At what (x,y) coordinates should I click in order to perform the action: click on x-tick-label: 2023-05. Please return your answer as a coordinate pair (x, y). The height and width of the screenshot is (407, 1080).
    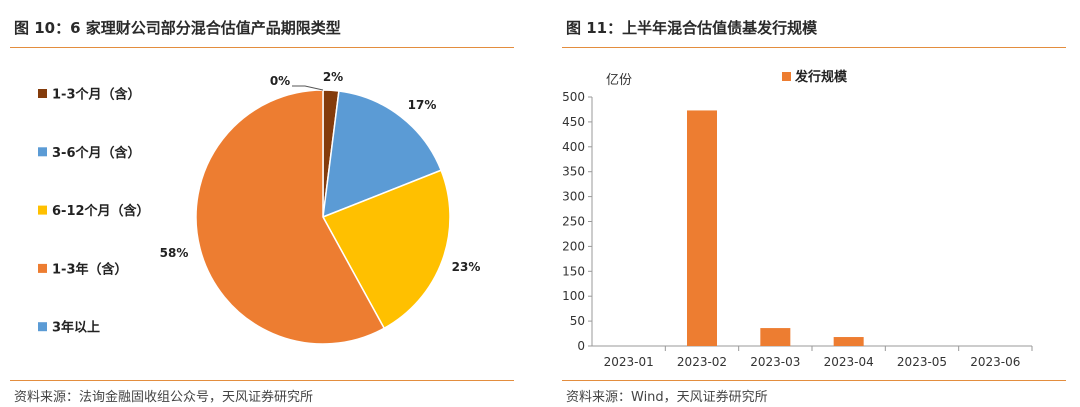
    Looking at the image, I should click on (922, 362).